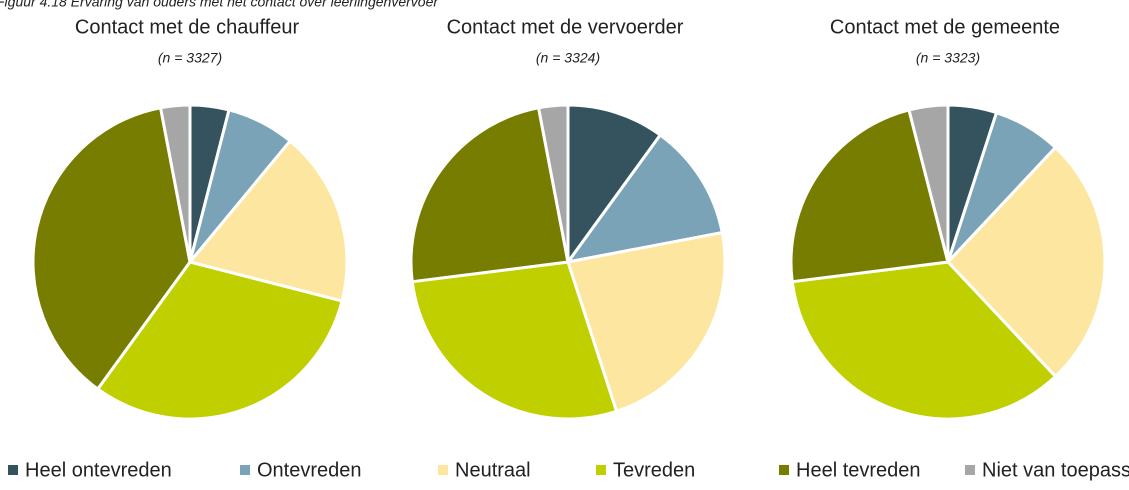 This screenshot has width=1129, height=490. Describe the element at coordinates (1055, 470) in the screenshot. I see `legend-label: Niet van toepassing` at that location.